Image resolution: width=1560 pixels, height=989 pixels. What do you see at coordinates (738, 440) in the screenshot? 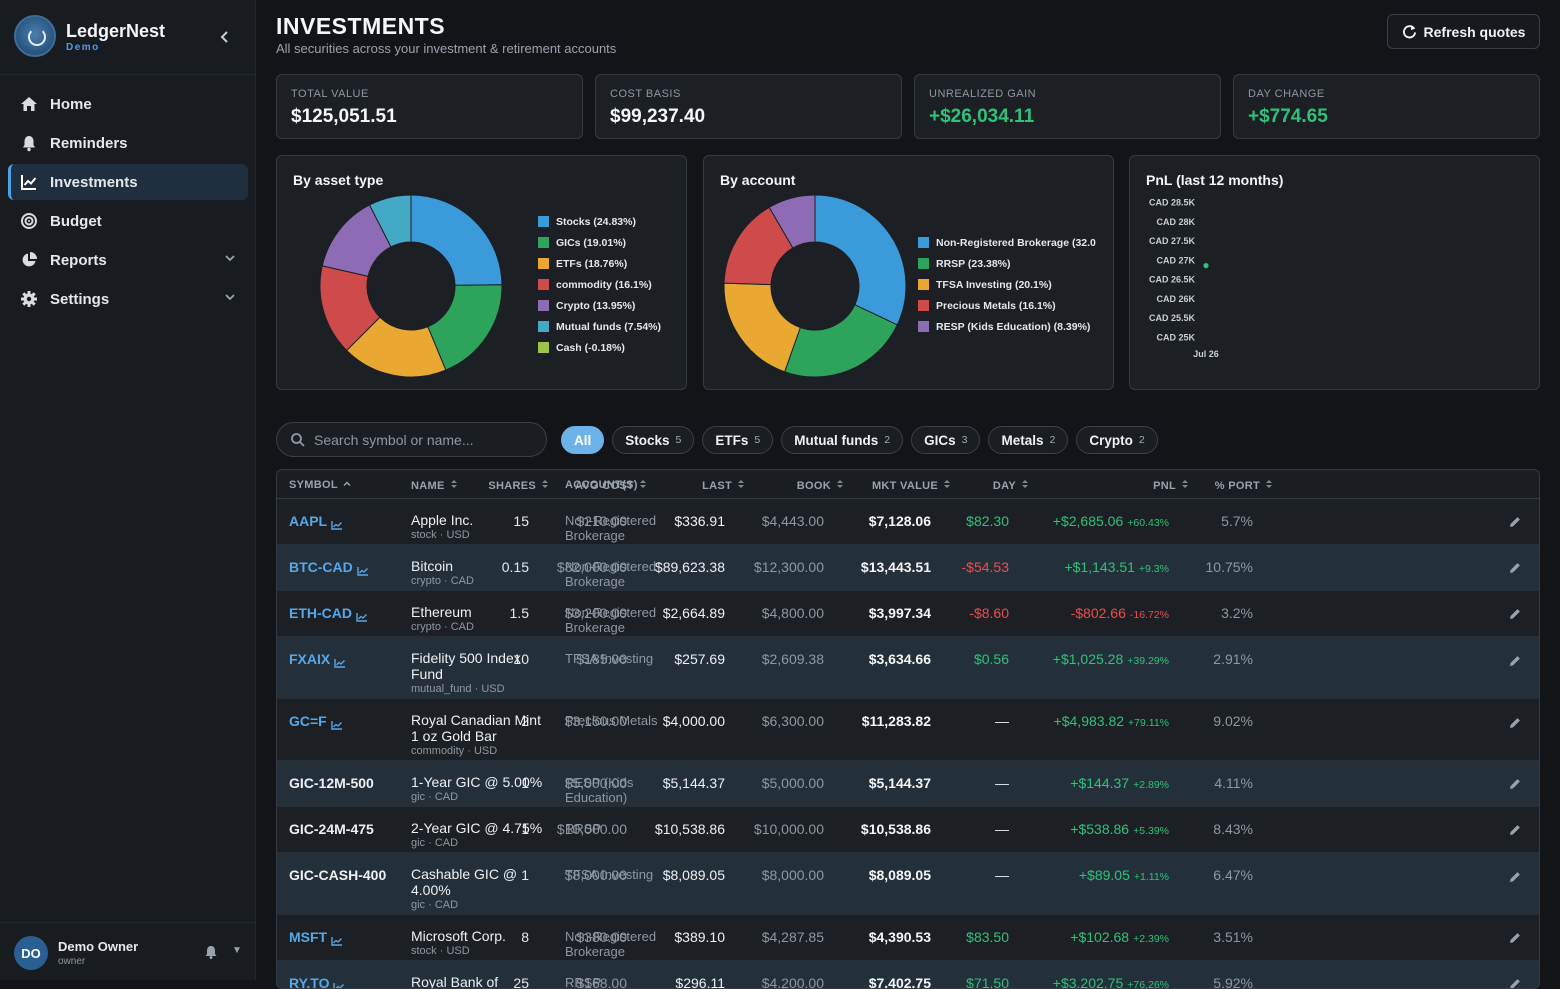
I see `filter-chip-etfs: ETFs 5` at bounding box center [738, 440].